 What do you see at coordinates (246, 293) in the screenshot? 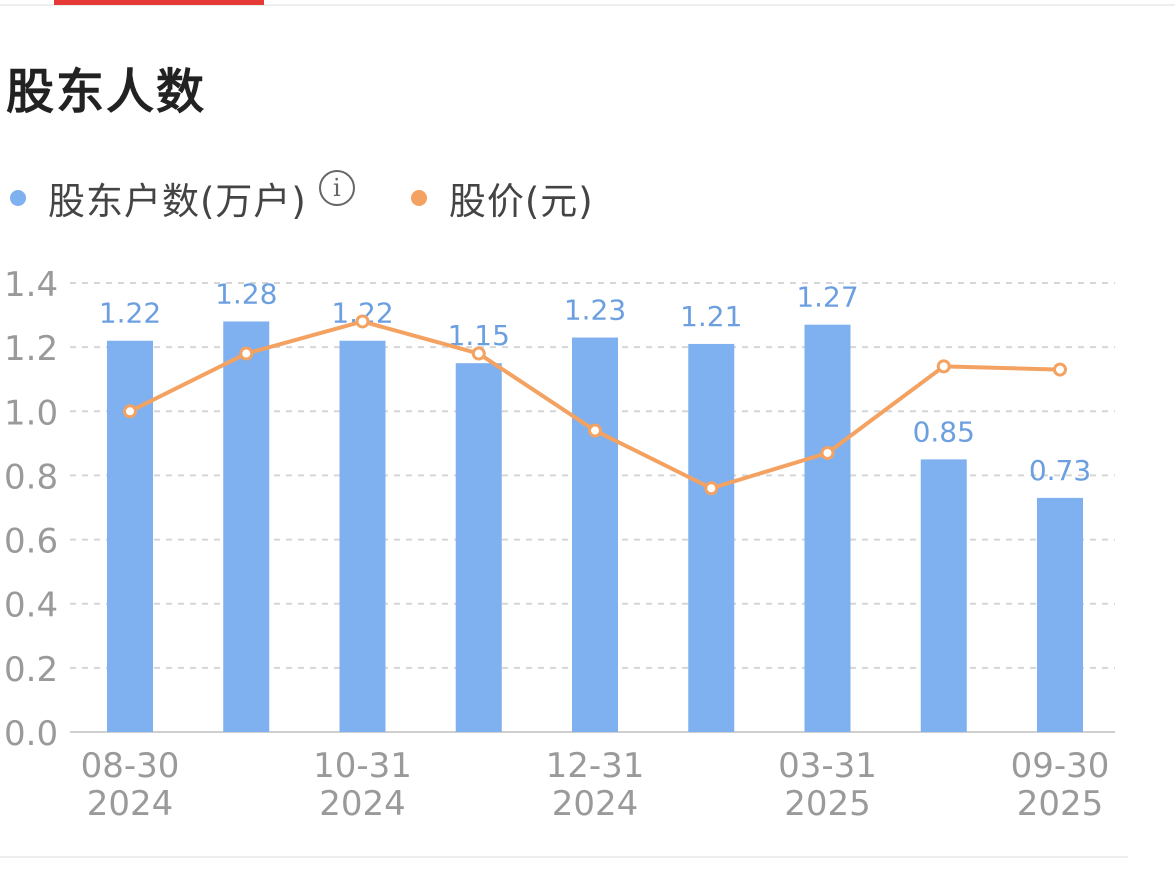
I see `bar-value-label: 1.28` at bounding box center [246, 293].